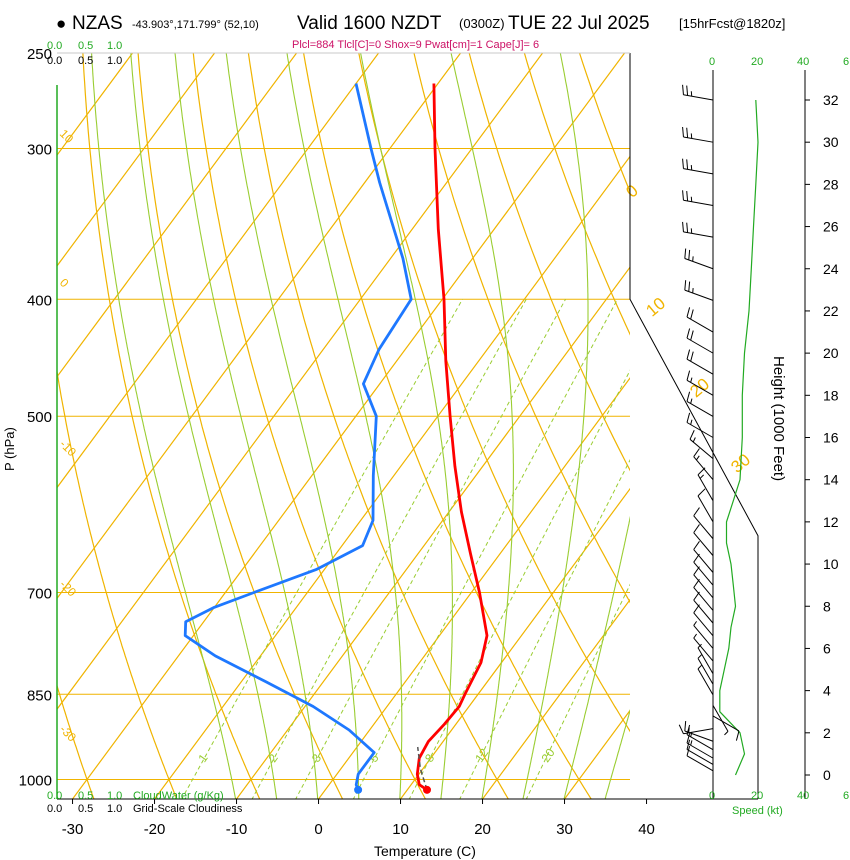 The image size is (850, 860). I want to click on height-tick-18: 18, so click(831, 395).